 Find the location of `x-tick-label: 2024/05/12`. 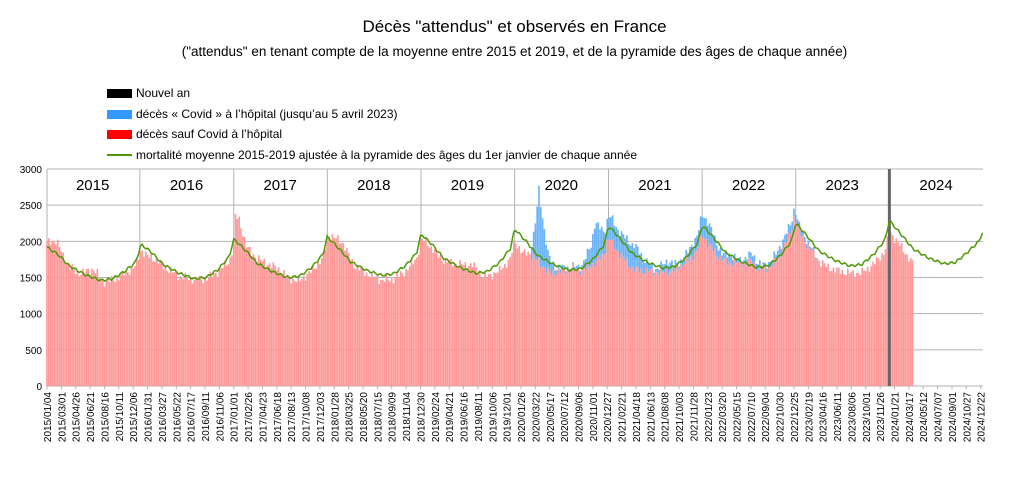

x-tick-label: 2024/05/12 is located at coordinates (924, 417).